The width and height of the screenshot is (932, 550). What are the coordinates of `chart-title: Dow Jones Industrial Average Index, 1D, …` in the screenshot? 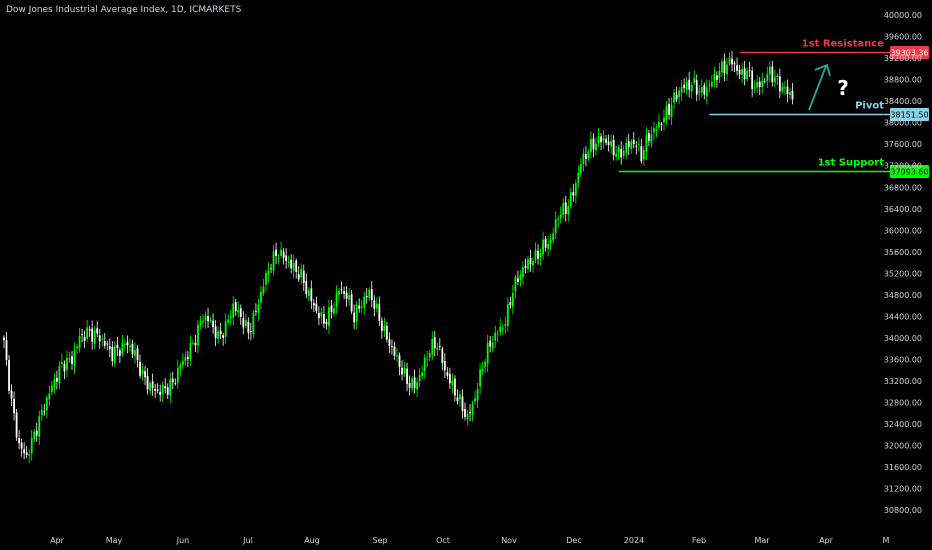 It's located at (124, 10).